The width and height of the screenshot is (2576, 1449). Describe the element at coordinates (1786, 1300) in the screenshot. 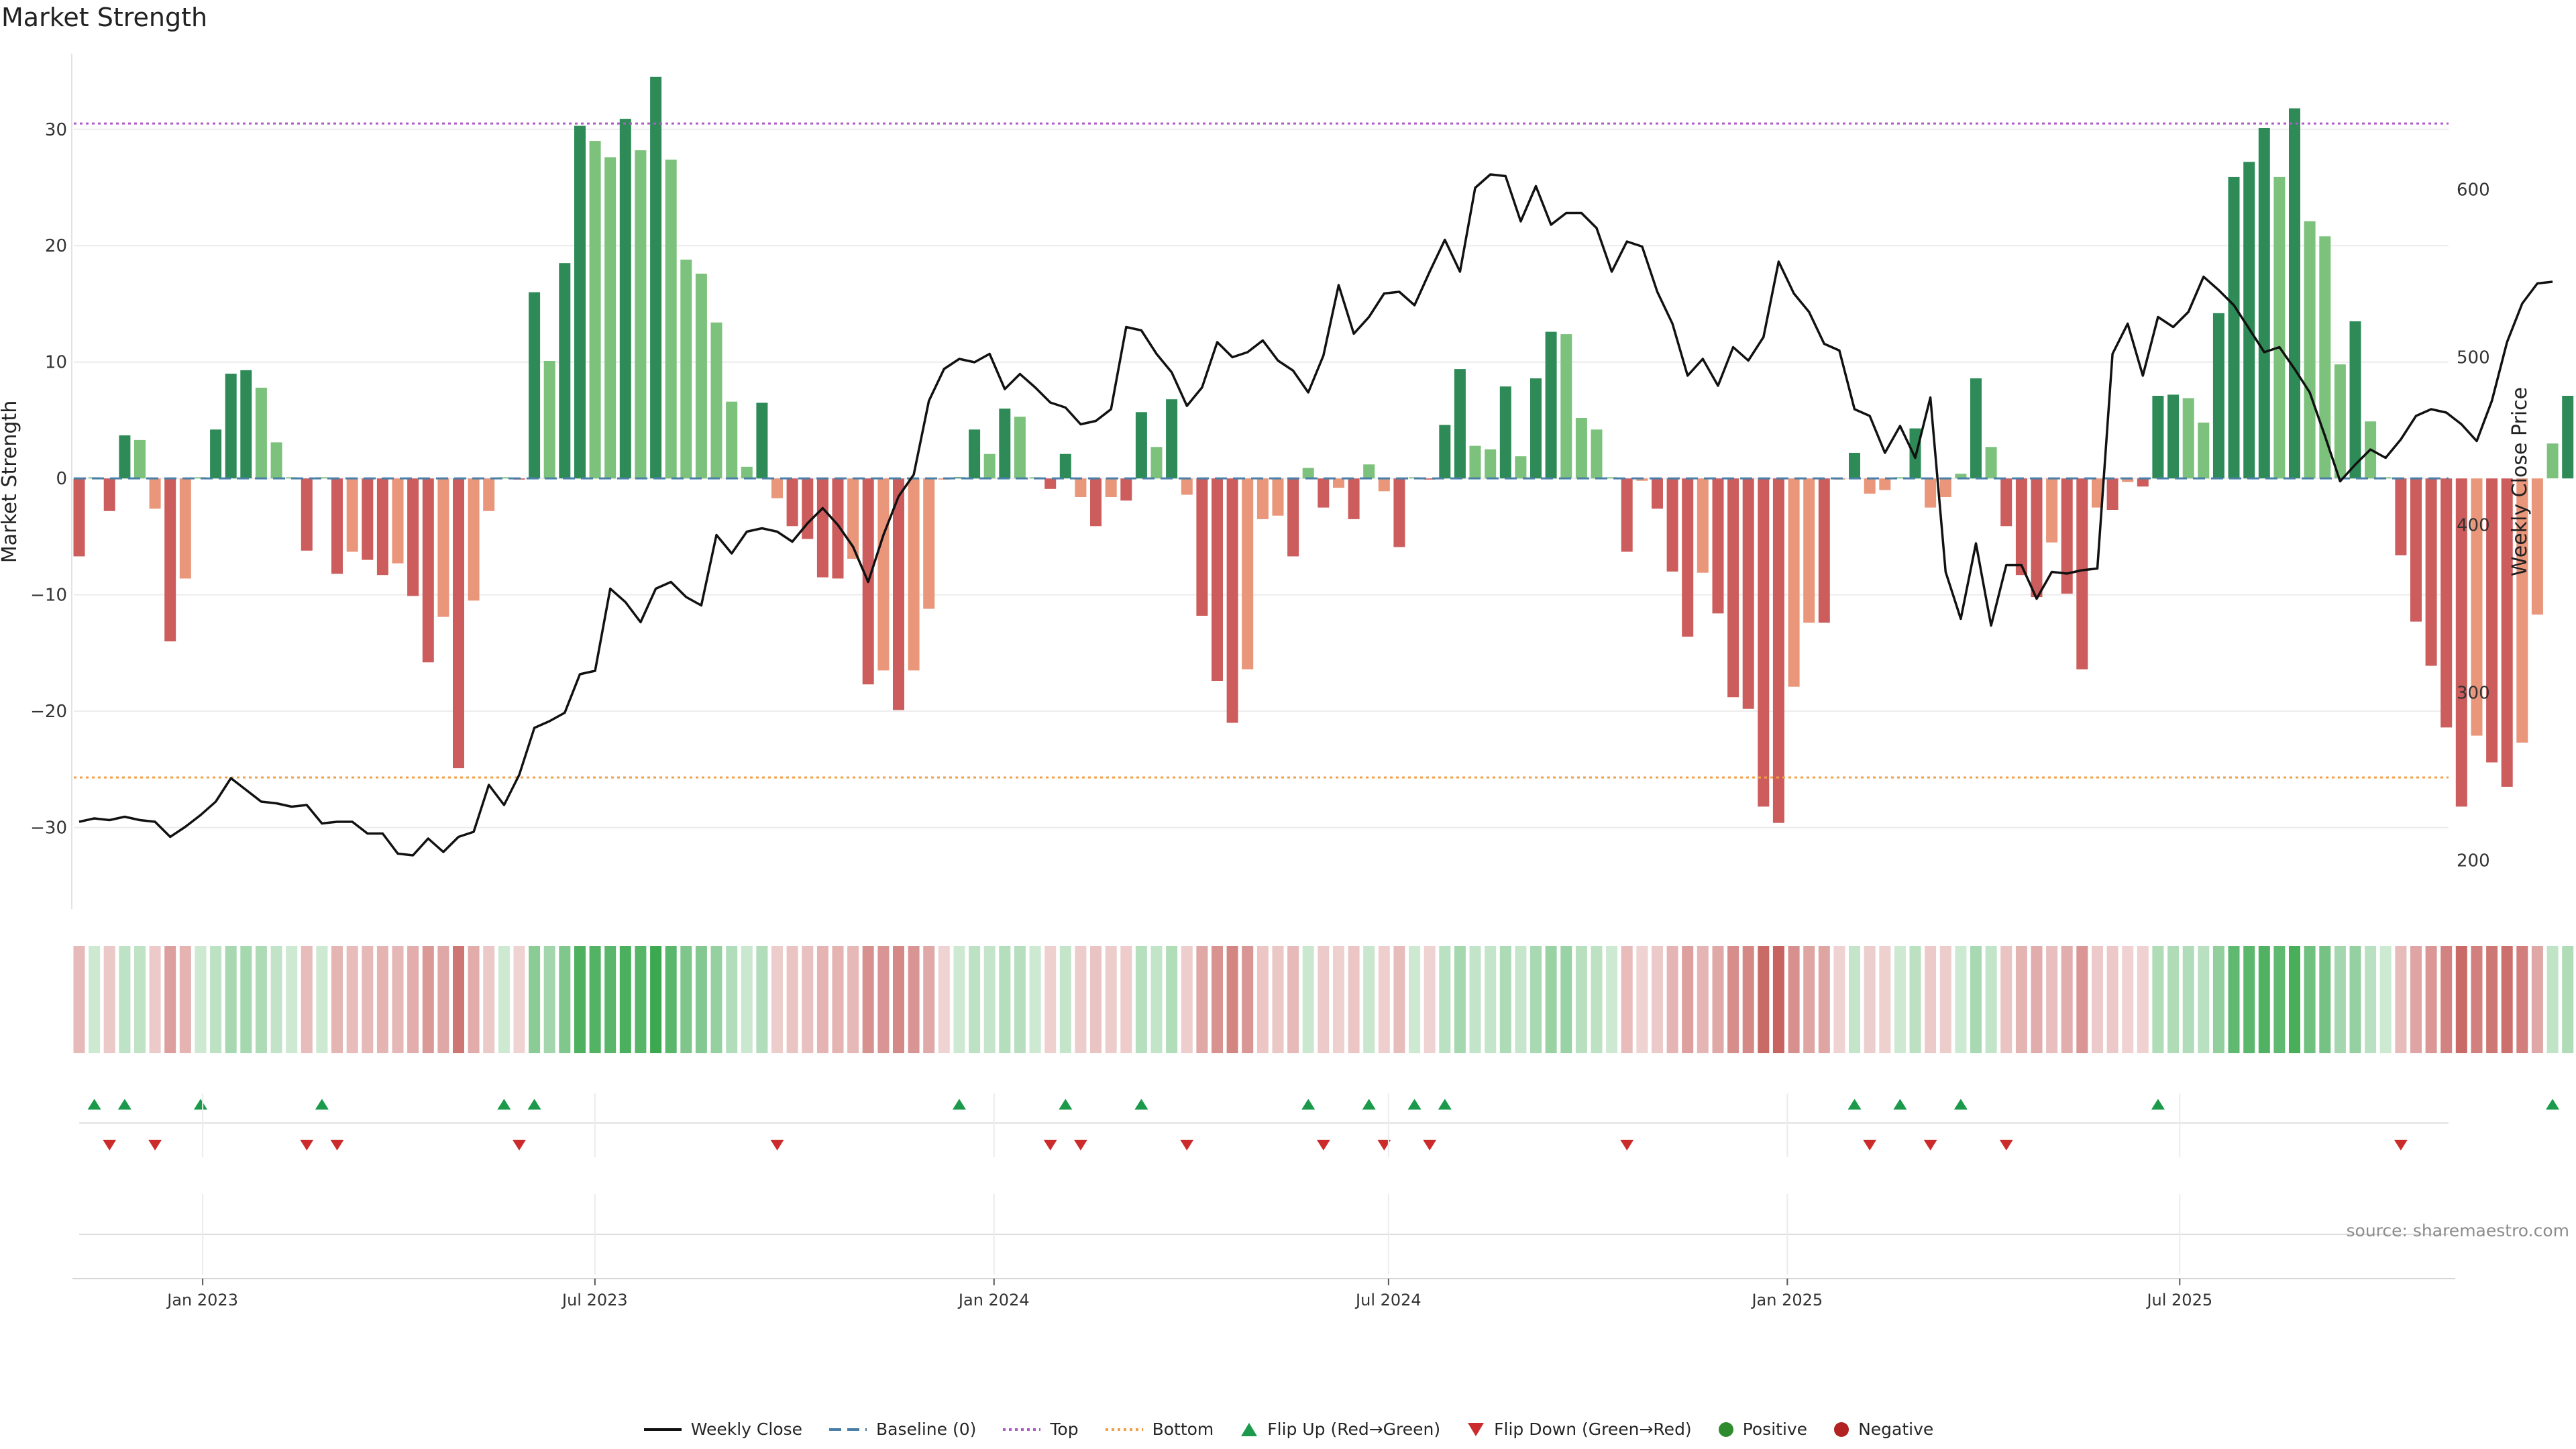

I see `x-tick-label: Jan 2025` at that location.